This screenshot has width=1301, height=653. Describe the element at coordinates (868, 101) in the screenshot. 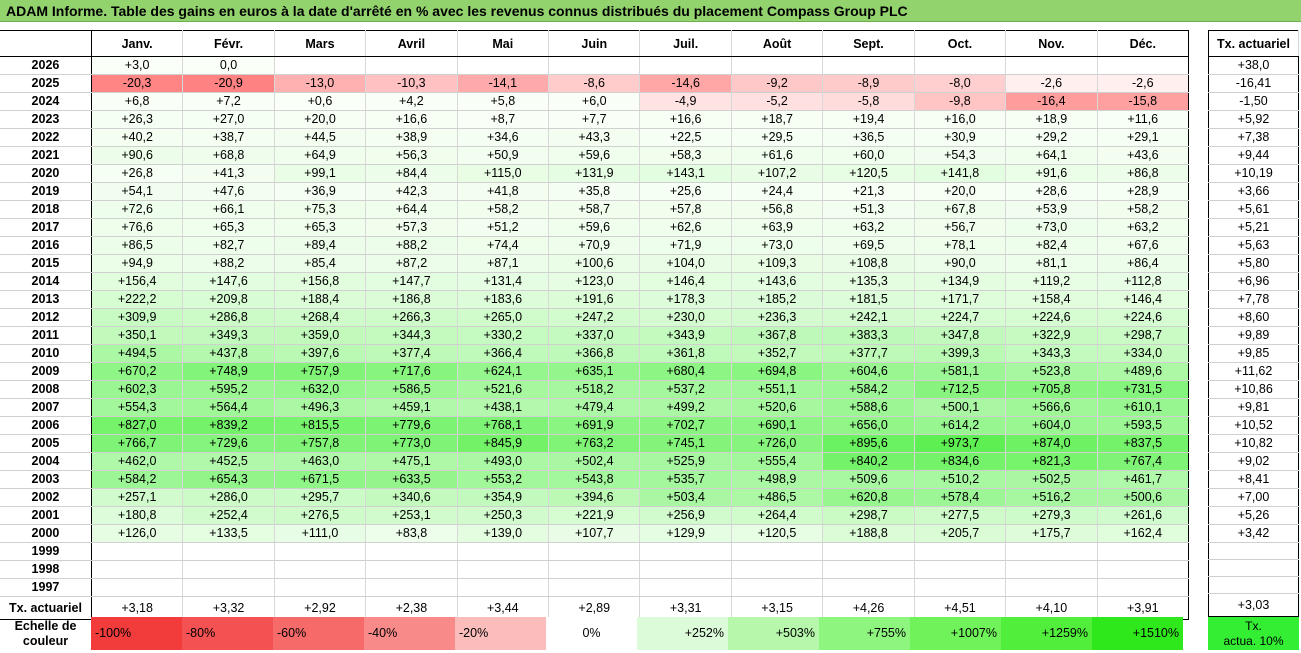

I see `gain-cell: -5,8` at that location.